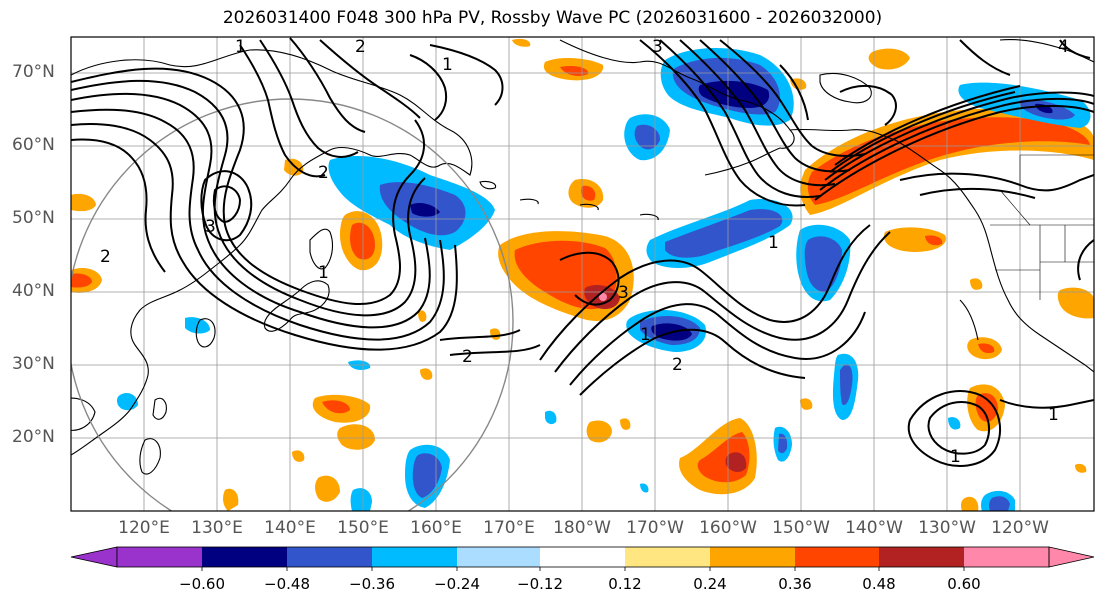 This screenshot has width=1105, height=604. I want to click on lat-label-60n: 60°N, so click(33, 145).